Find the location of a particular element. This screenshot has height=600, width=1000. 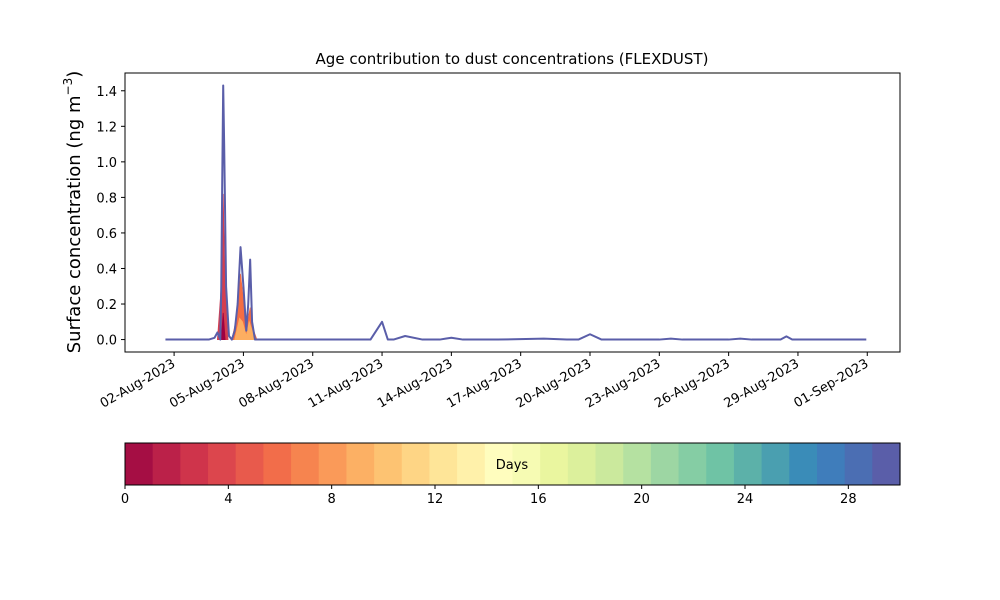

colorbar-tick-label: 24 is located at coordinates (745, 499).